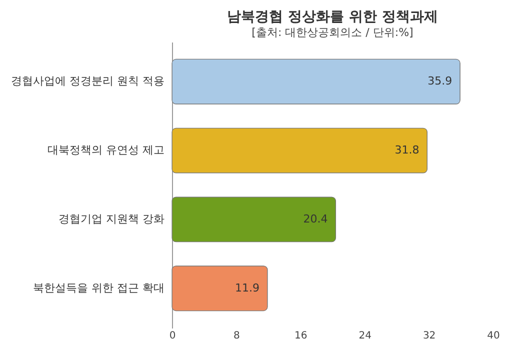  I want to click on y-tick-label: 북한설득을 위한 접근 확대, so click(98, 287).